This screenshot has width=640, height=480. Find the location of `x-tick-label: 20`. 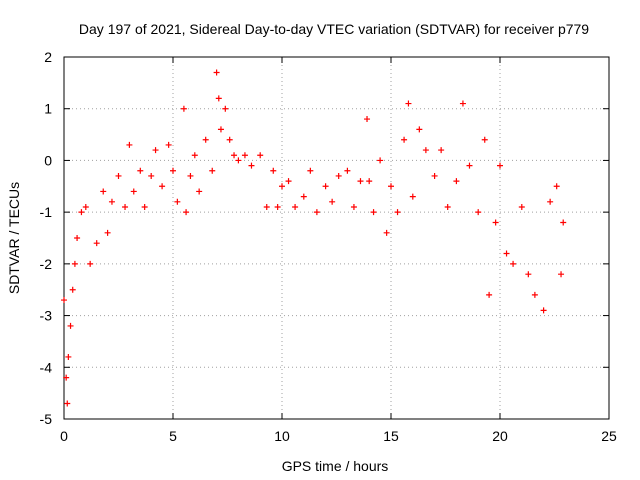

x-tick-label: 20 is located at coordinates (500, 436).